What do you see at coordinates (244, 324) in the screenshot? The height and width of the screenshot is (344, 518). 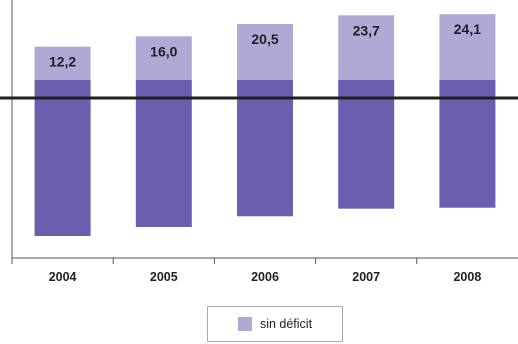 I see `legend-swatch` at bounding box center [244, 324].